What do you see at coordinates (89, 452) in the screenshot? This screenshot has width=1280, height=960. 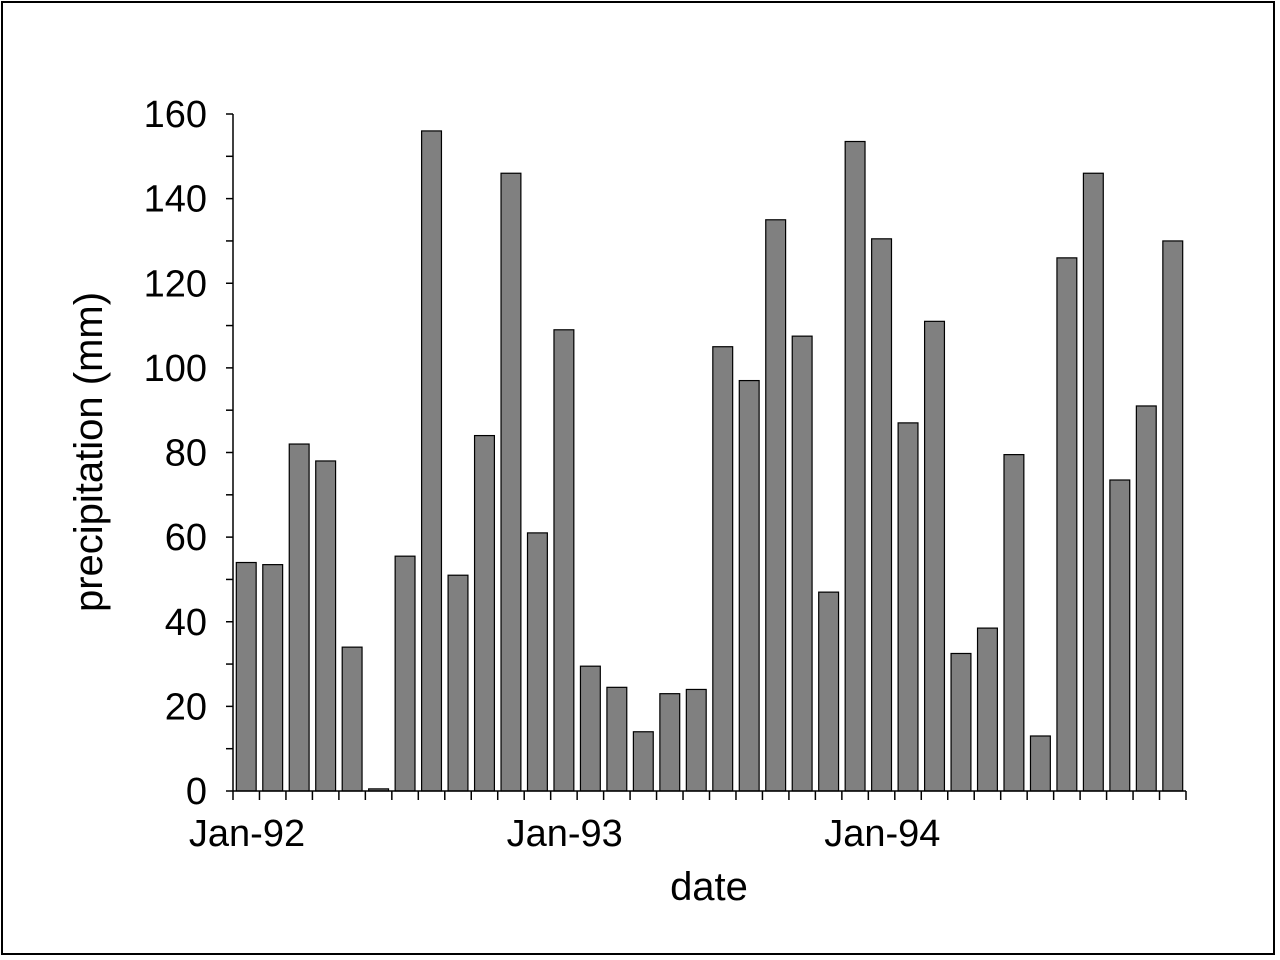 I see `y-axis-label: precipitation (mm)` at bounding box center [89, 452].